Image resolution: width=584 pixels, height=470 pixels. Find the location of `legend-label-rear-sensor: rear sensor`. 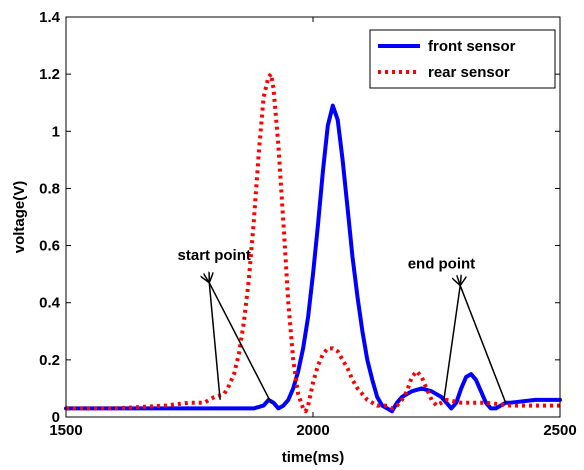

legend-label-rear-sensor: rear sensor is located at coordinates (469, 72).